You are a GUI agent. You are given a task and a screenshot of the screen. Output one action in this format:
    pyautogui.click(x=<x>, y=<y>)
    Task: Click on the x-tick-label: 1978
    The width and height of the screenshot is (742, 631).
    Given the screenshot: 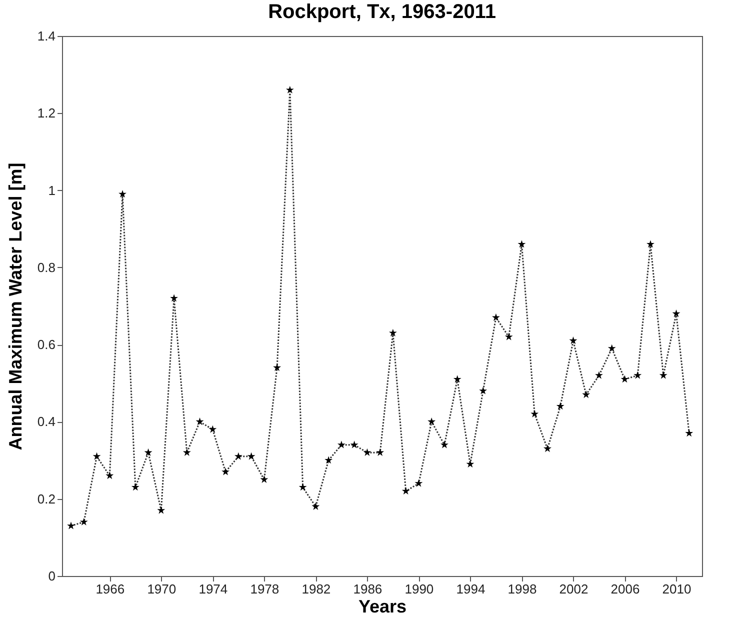 What is the action you would take?
    pyautogui.click(x=265, y=589)
    